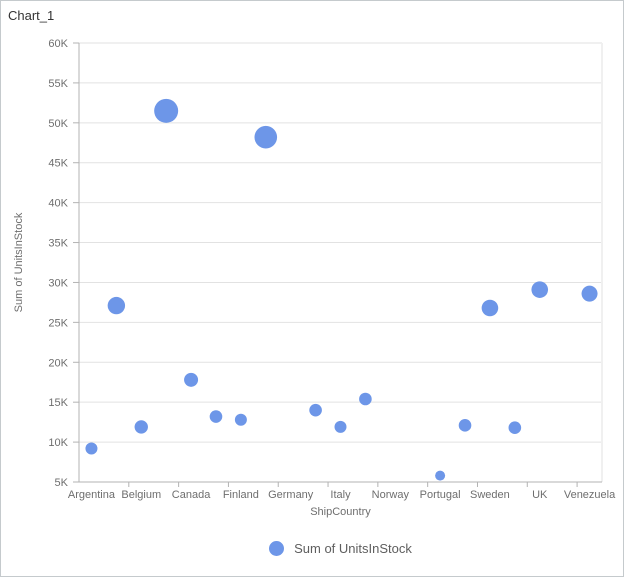 This screenshot has width=624, height=577. Describe the element at coordinates (490, 495) in the screenshot. I see `x-category-label: Sweden` at that location.